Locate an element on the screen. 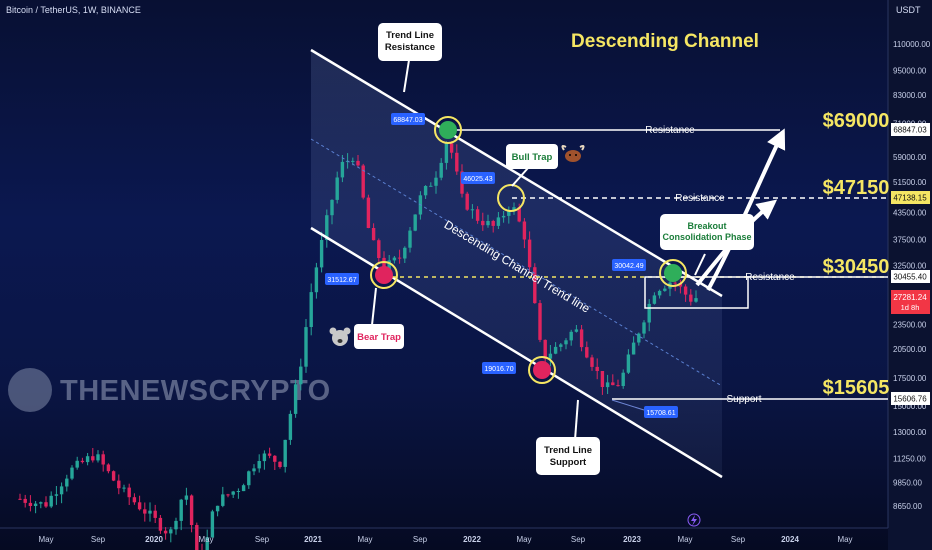  lightning-icon is located at coordinates (694, 520).